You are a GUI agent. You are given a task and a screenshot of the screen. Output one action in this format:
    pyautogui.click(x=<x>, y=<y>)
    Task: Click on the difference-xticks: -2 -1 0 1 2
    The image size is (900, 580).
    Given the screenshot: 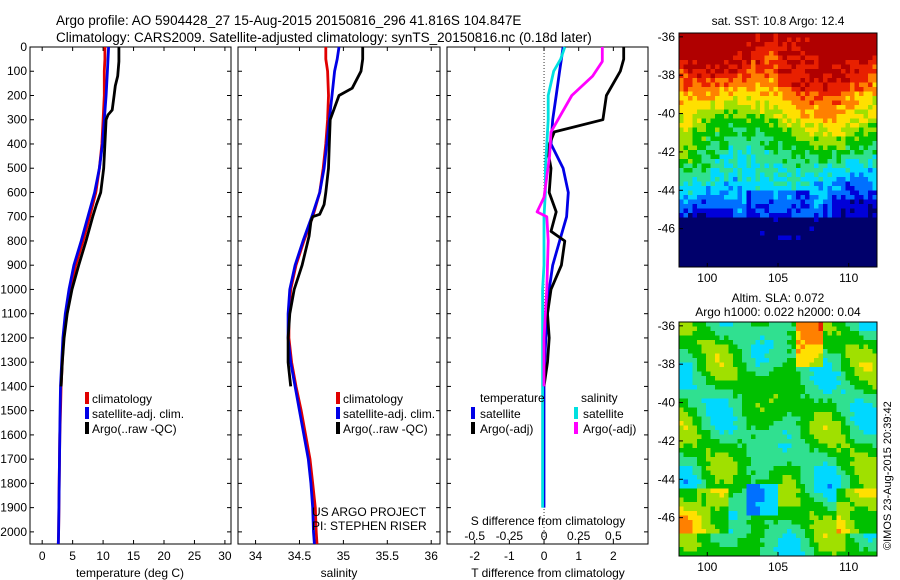 What is the action you would take?
    pyautogui.click(x=543, y=305)
    